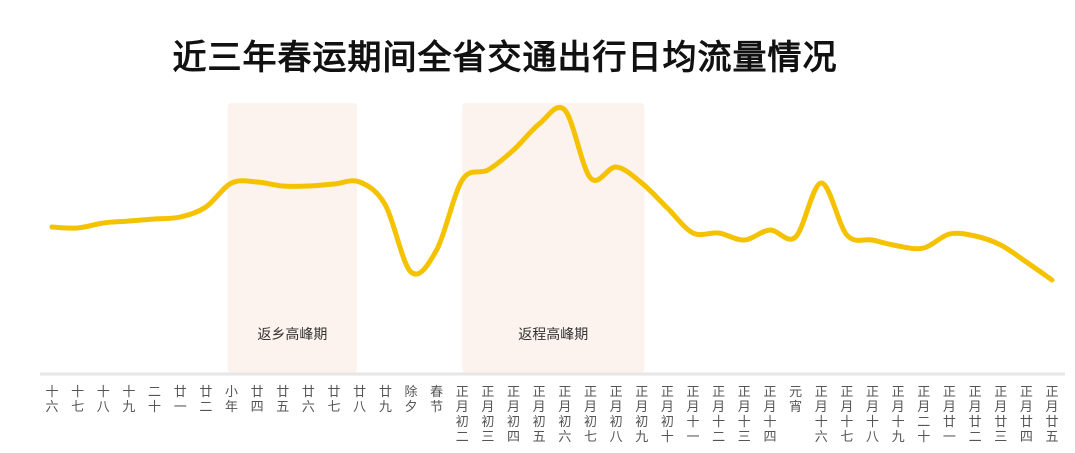 Image resolution: width=1075 pixels, height=453 pixels. What do you see at coordinates (436, 400) in the screenshot?
I see `x-tick-label: 春节` at bounding box center [436, 400].